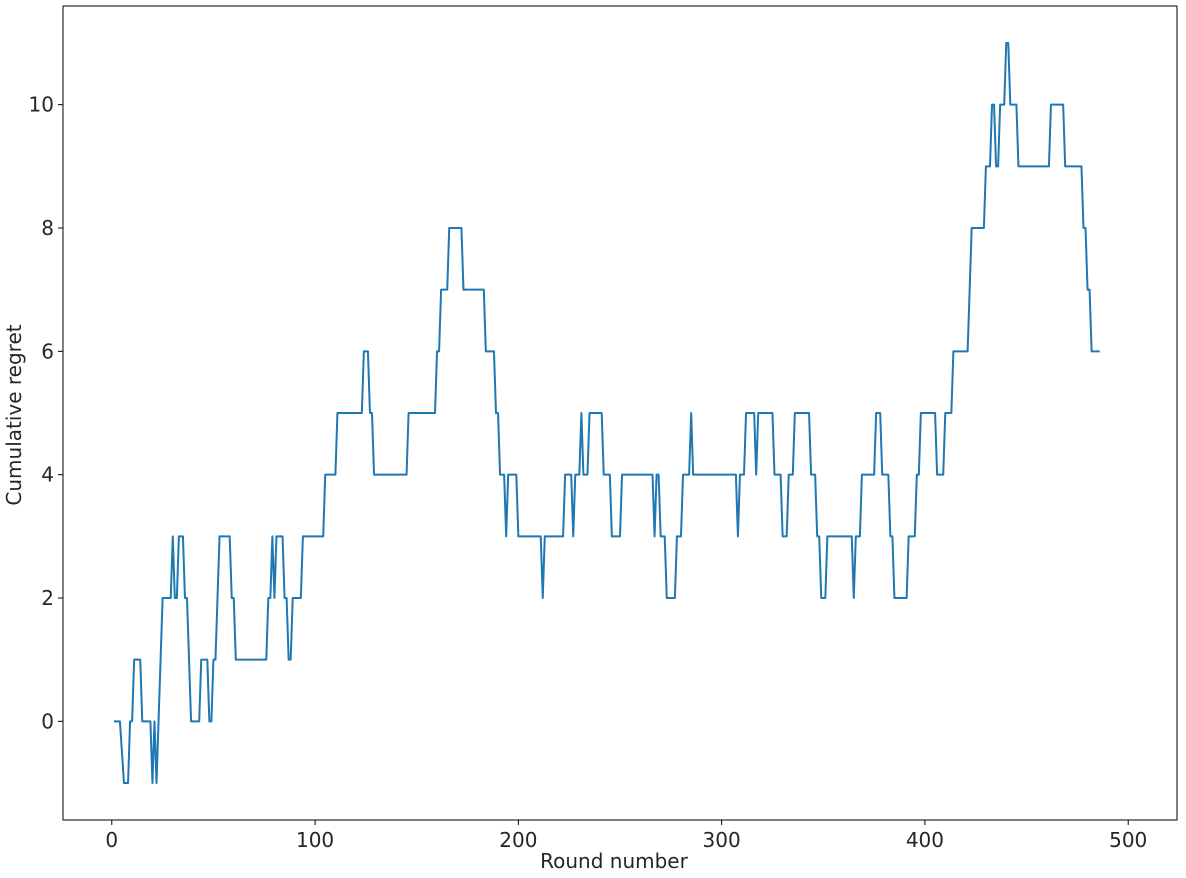  I want to click on x-tick-label: 500, so click(1128, 840).